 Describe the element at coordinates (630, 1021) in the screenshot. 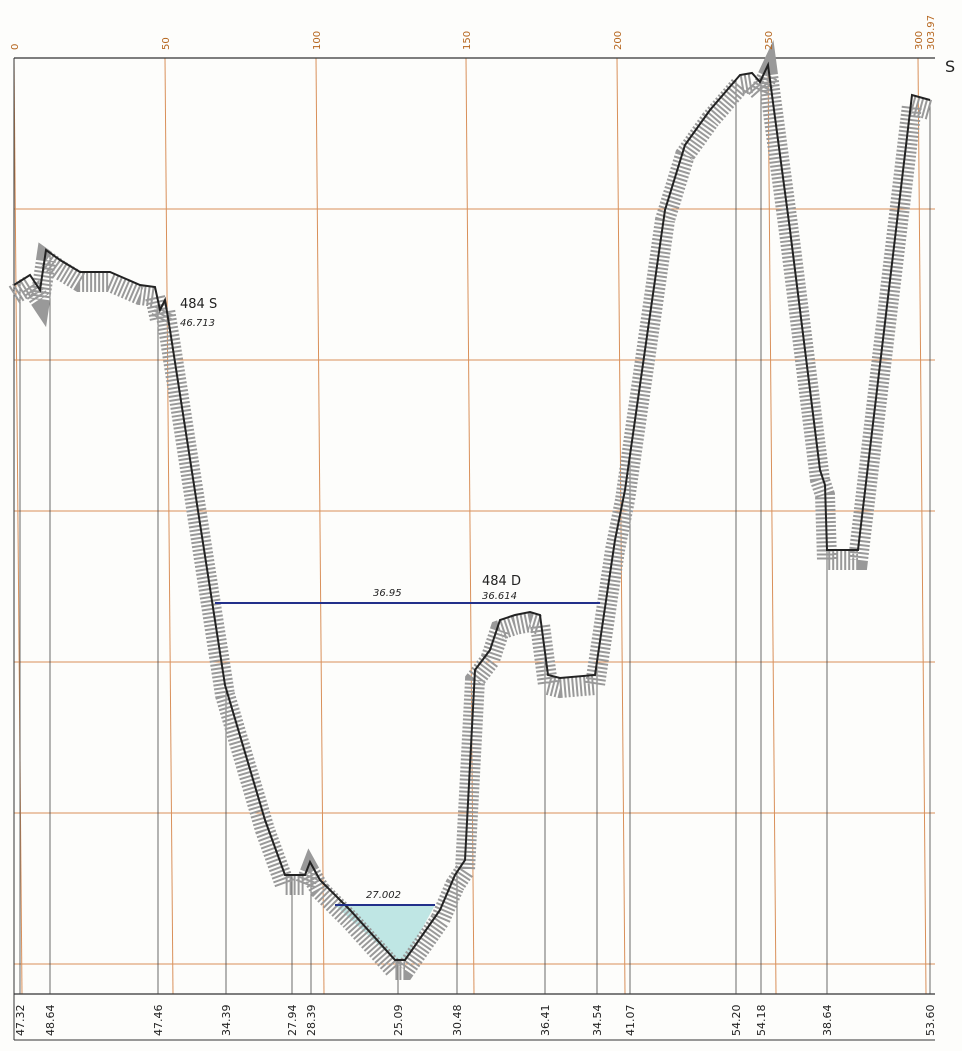

I see `elevation-label: 41.07` at that location.